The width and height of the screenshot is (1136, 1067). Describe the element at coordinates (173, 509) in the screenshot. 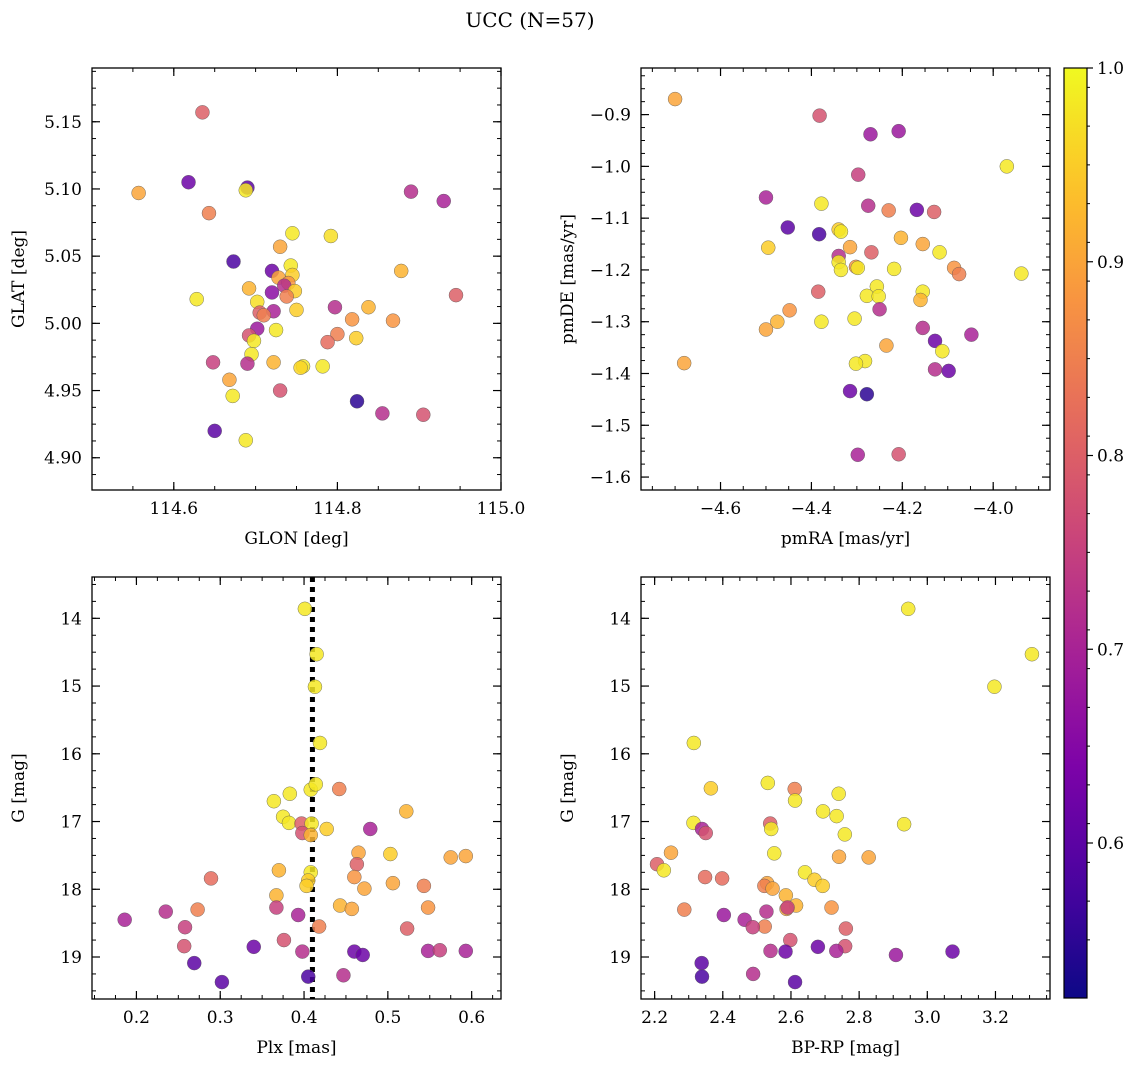

I see `x-tick-label: 114.6` at that location.